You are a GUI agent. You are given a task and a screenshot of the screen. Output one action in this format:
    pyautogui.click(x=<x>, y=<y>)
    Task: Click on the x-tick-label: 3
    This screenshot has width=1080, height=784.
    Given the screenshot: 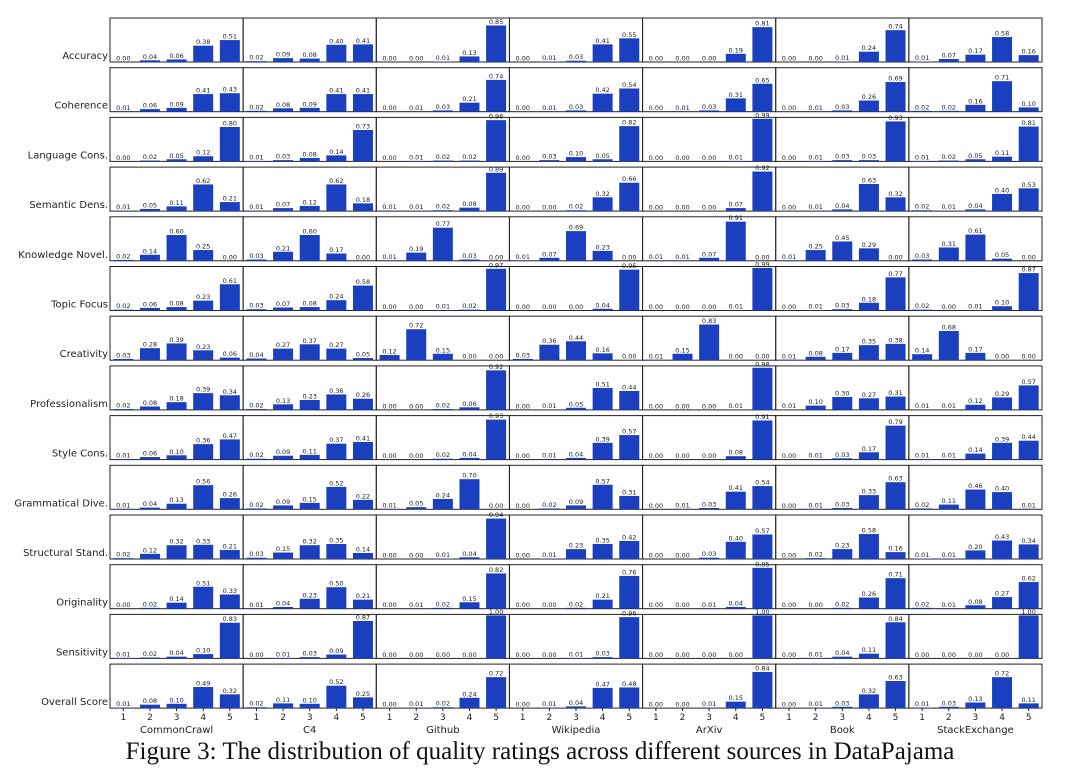 What is the action you would take?
    pyautogui.click(x=709, y=718)
    